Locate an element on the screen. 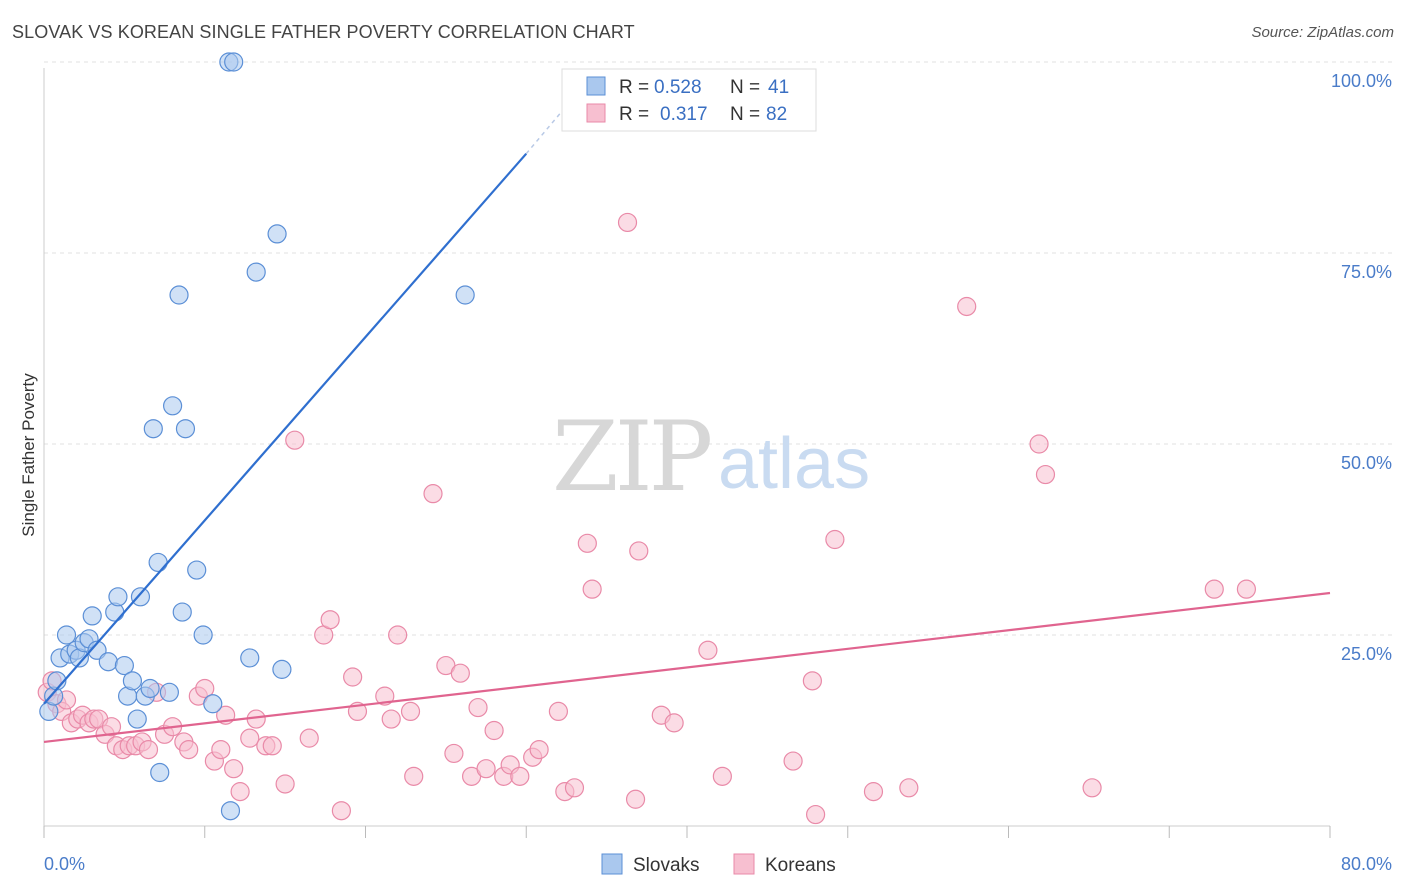 This screenshot has width=1406, height=892. x-axis-ticks is located at coordinates (687, 832).